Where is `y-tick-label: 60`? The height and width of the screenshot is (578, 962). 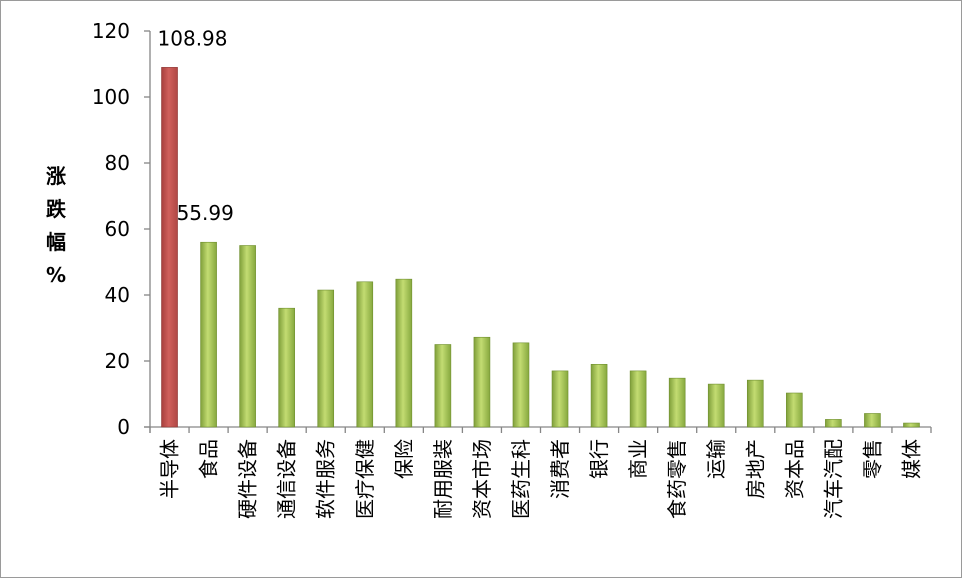 y-tick-label: 60 is located at coordinates (117, 229).